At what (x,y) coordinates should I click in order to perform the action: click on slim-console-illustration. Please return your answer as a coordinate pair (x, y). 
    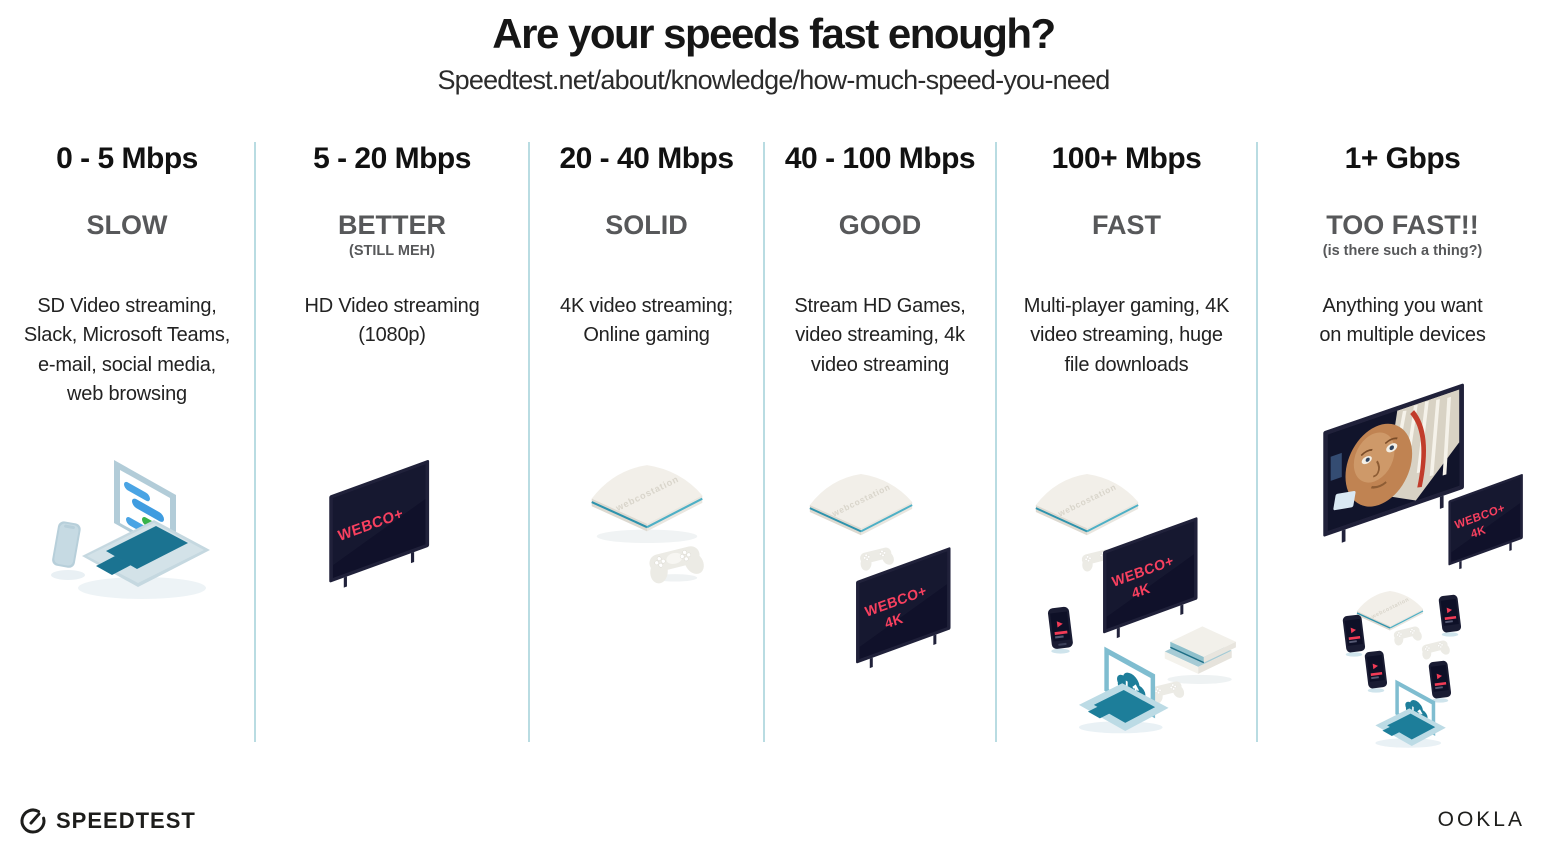
    Looking at the image, I should click on (1200, 655).